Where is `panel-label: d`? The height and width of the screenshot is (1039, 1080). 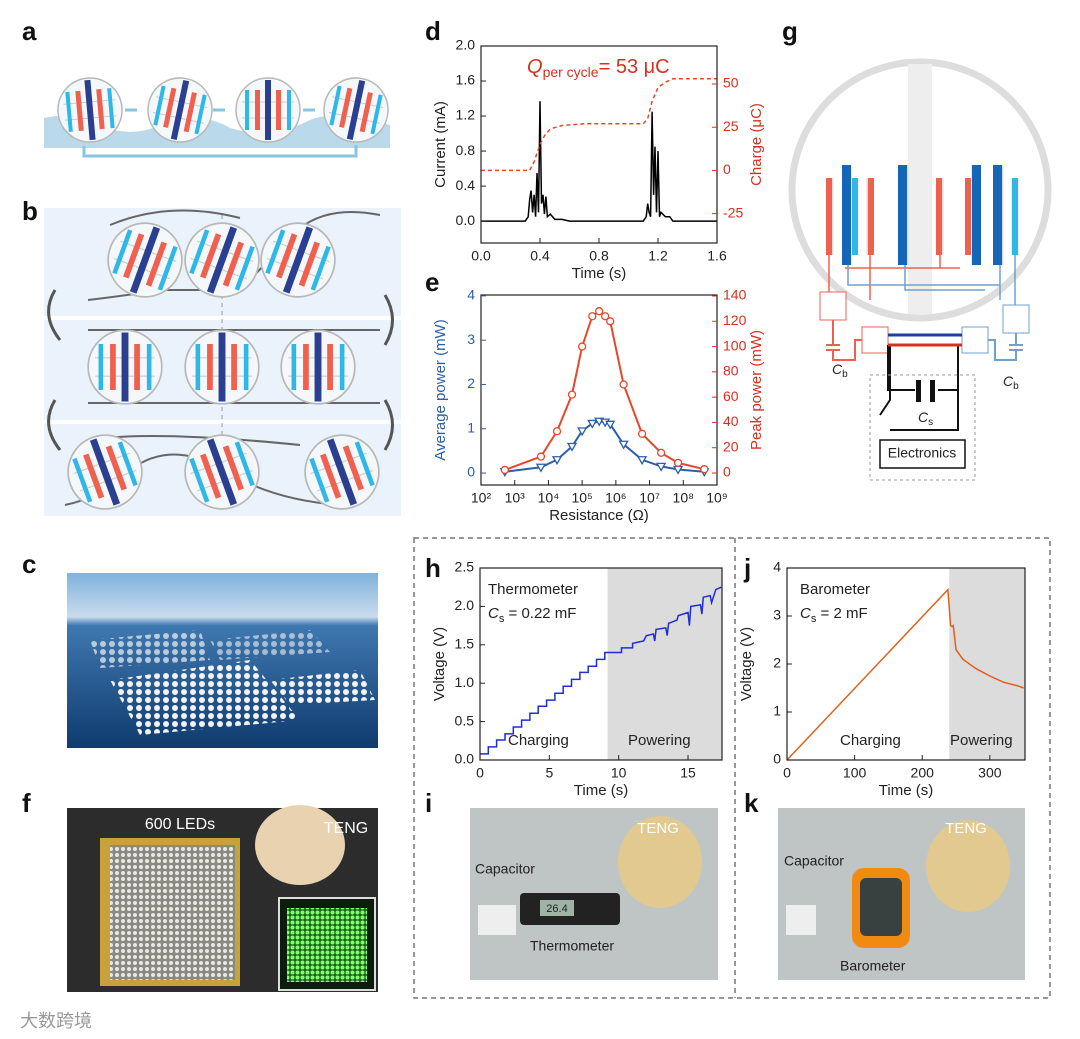
panel-label: d is located at coordinates (433, 31).